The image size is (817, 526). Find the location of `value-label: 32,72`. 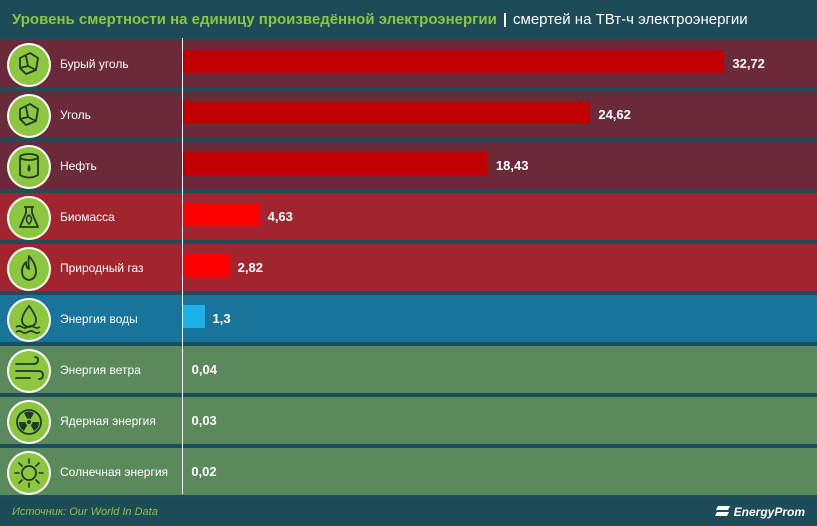

value-label: 32,72 is located at coordinates (748, 63).